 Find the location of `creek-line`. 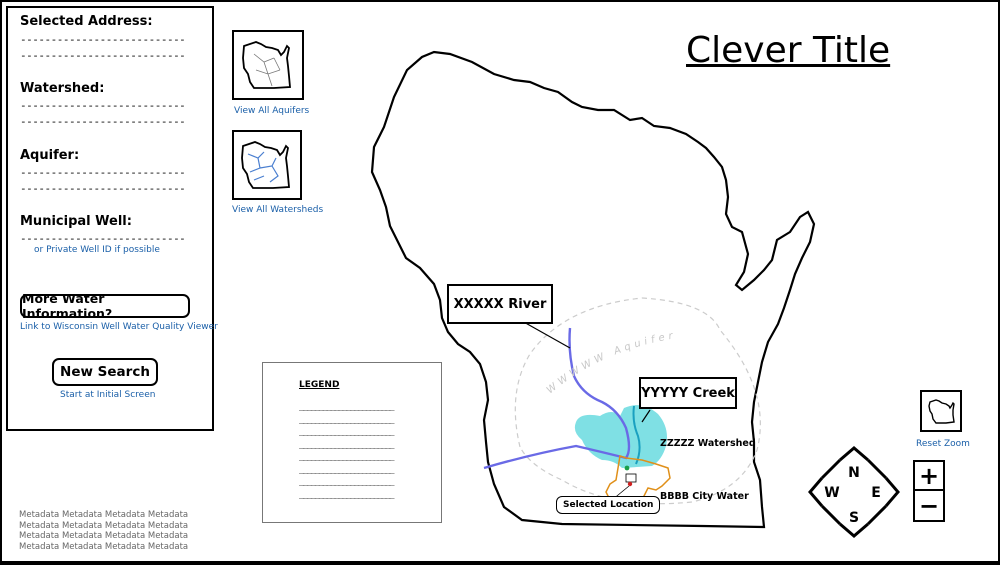

creek-line is located at coordinates (636, 435).